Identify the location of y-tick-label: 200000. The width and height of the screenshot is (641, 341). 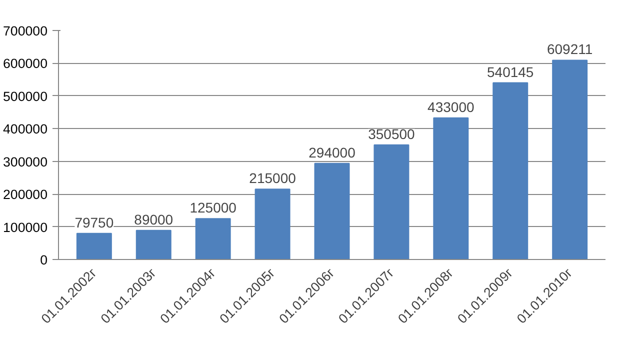
(25, 194).